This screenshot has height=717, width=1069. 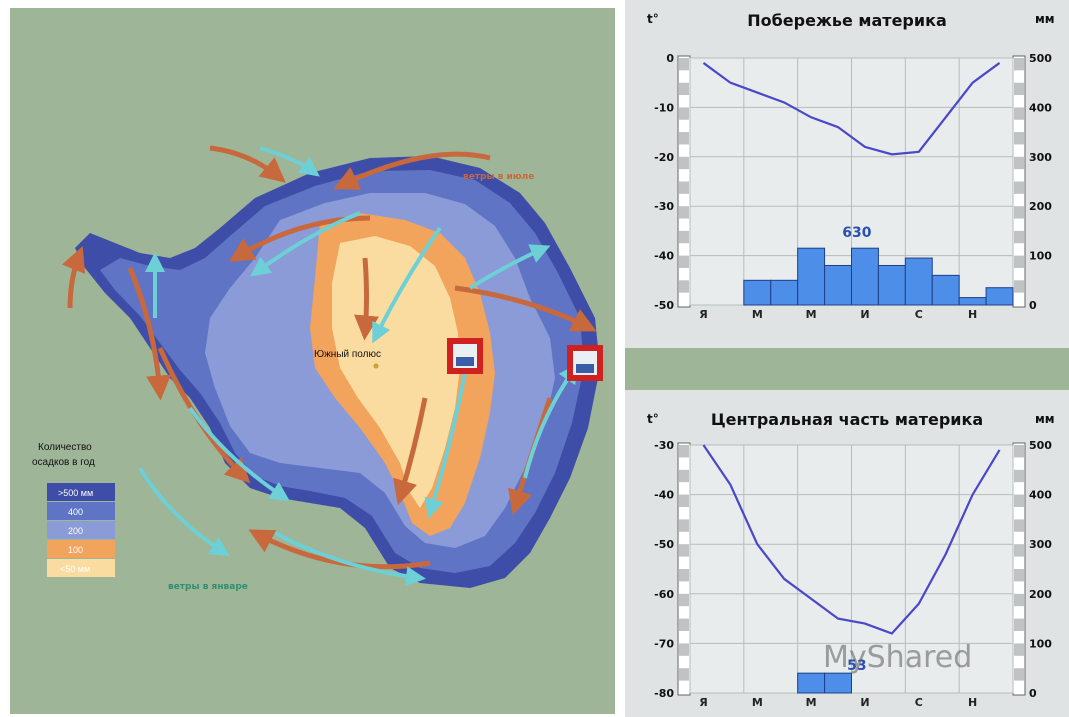 I want to click on precipitation-total-label: 53, so click(x=856, y=666).